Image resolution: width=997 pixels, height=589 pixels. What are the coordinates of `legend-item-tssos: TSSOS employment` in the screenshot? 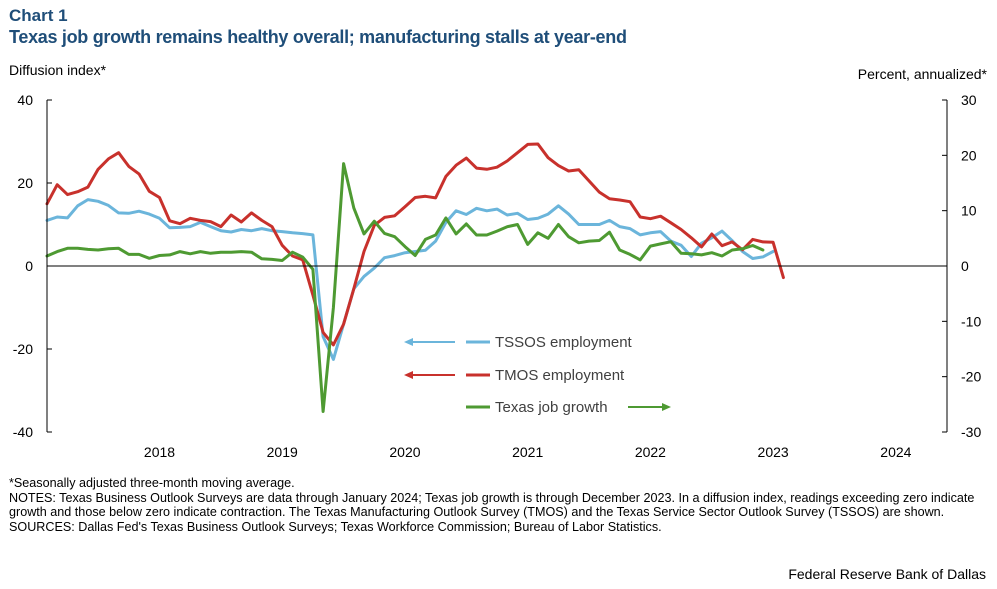 It's located at (518, 342).